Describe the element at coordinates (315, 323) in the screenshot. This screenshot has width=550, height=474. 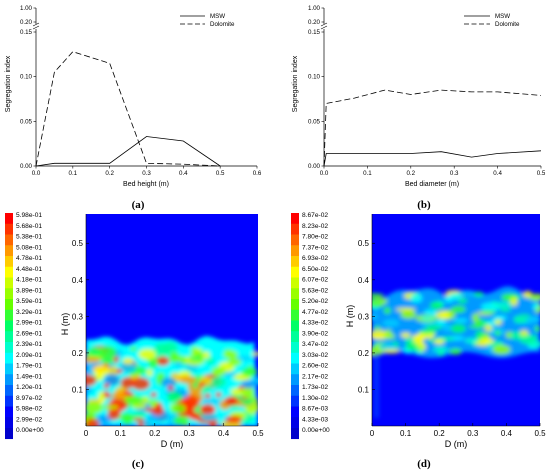
I see `colorbar-label: 4.33e-02` at that location.